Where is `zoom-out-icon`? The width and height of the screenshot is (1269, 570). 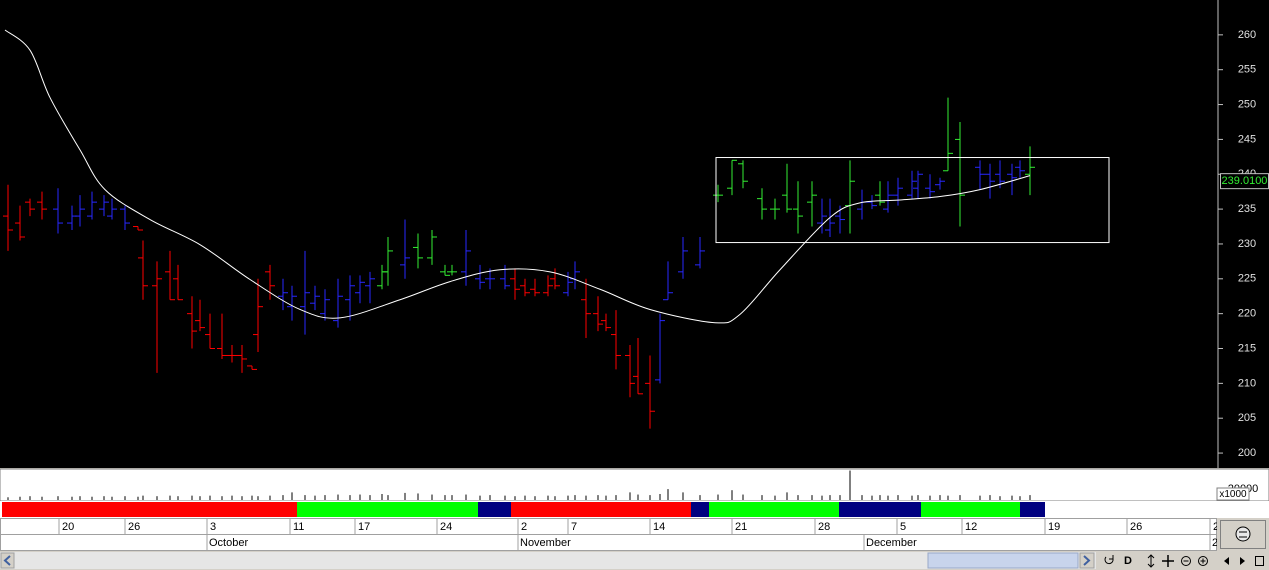
zoom-out-icon is located at coordinates (1186, 561).